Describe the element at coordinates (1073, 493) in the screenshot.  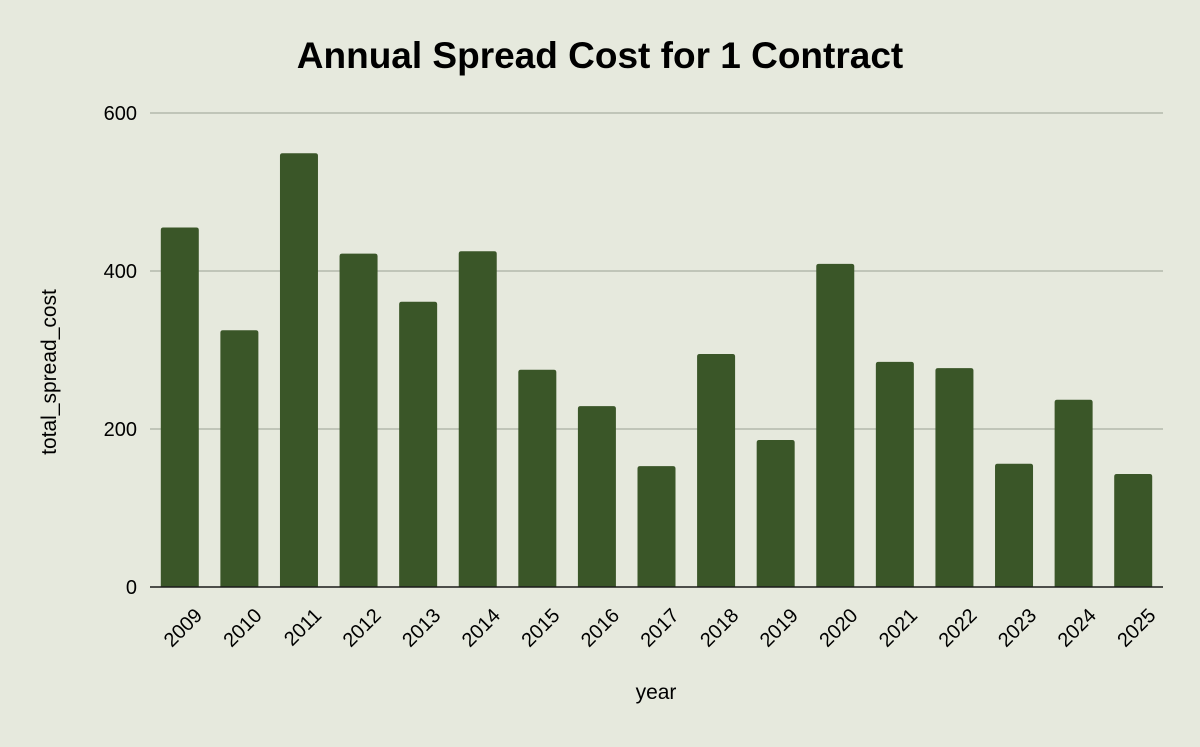
I see `bar-2024` at that location.